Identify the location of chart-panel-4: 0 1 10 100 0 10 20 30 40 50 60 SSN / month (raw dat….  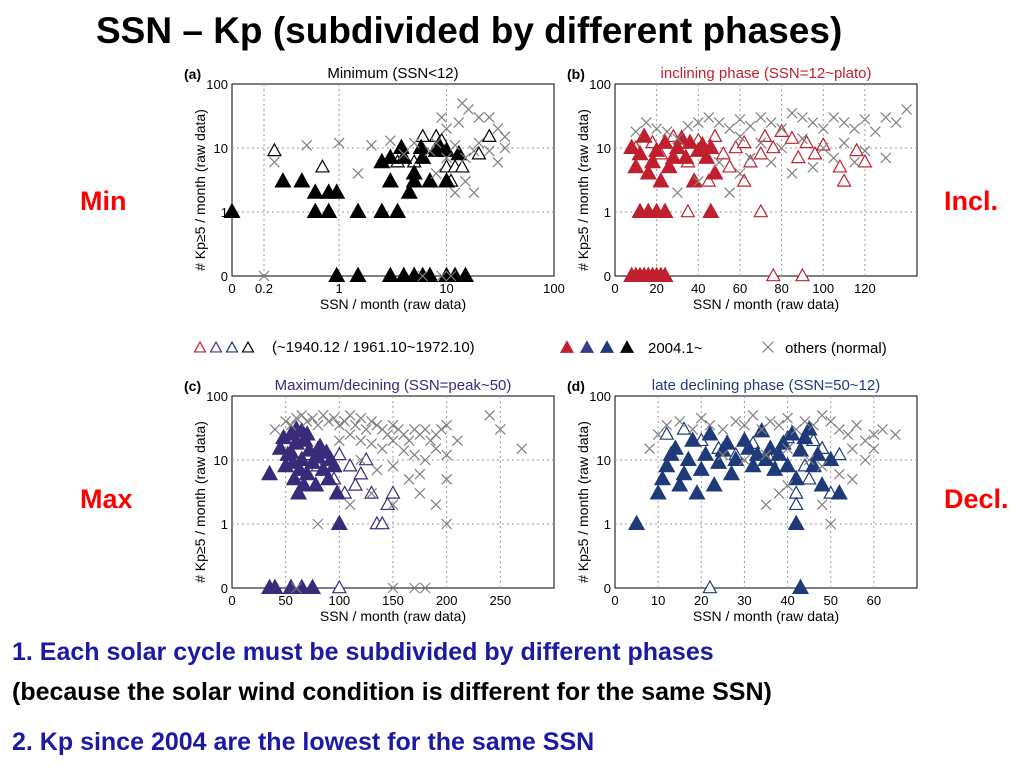
(742, 500).